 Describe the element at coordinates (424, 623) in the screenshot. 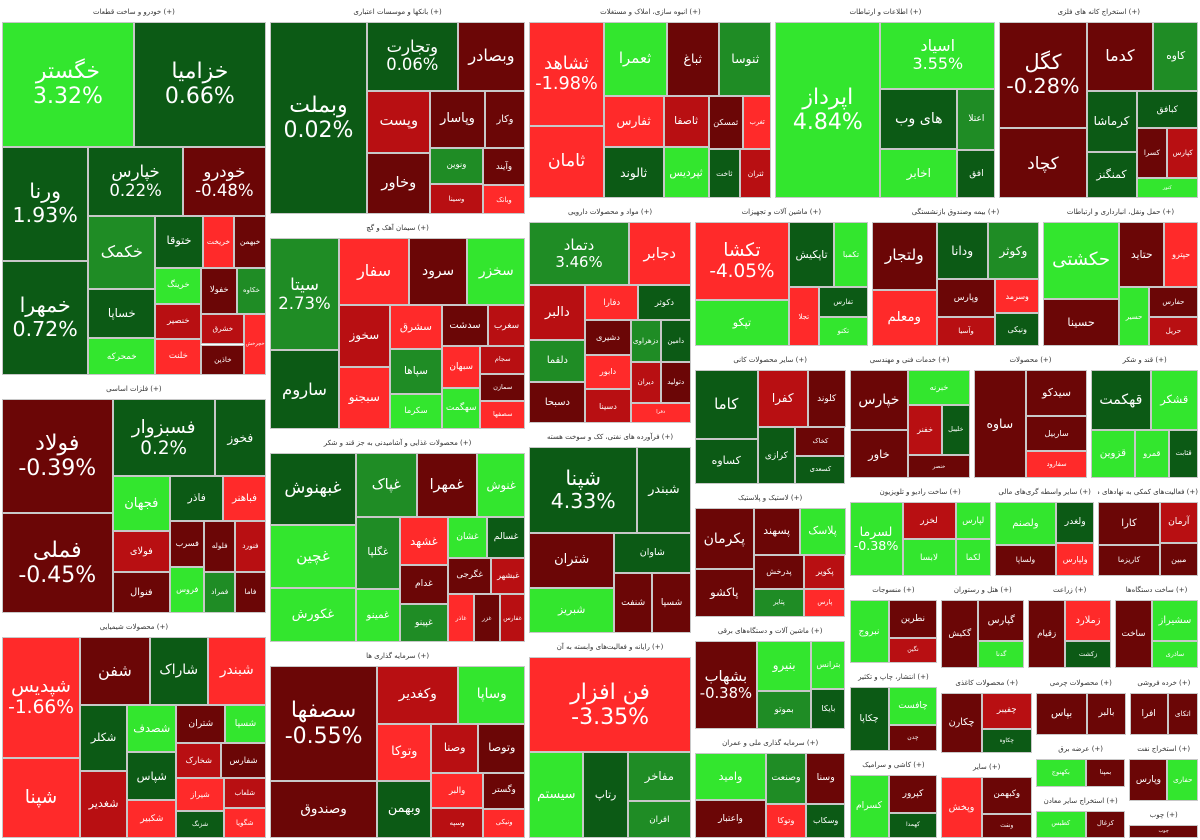

I see `stock-tile: غپینو` at that location.